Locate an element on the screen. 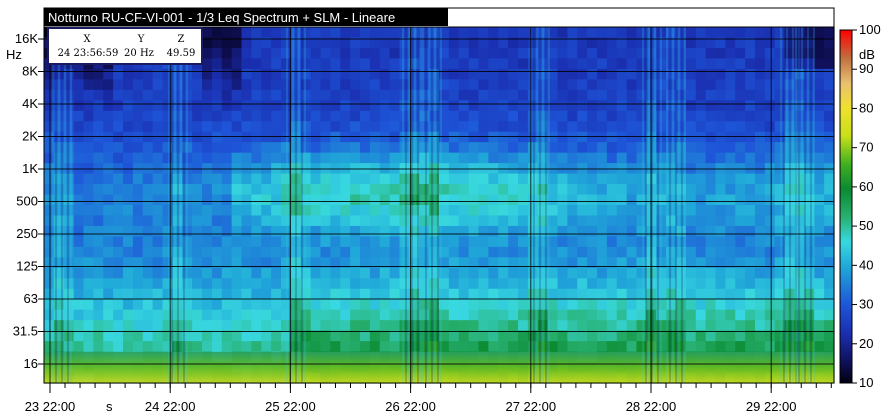  x-tick-label: 28 22:00 is located at coordinates (651, 406).